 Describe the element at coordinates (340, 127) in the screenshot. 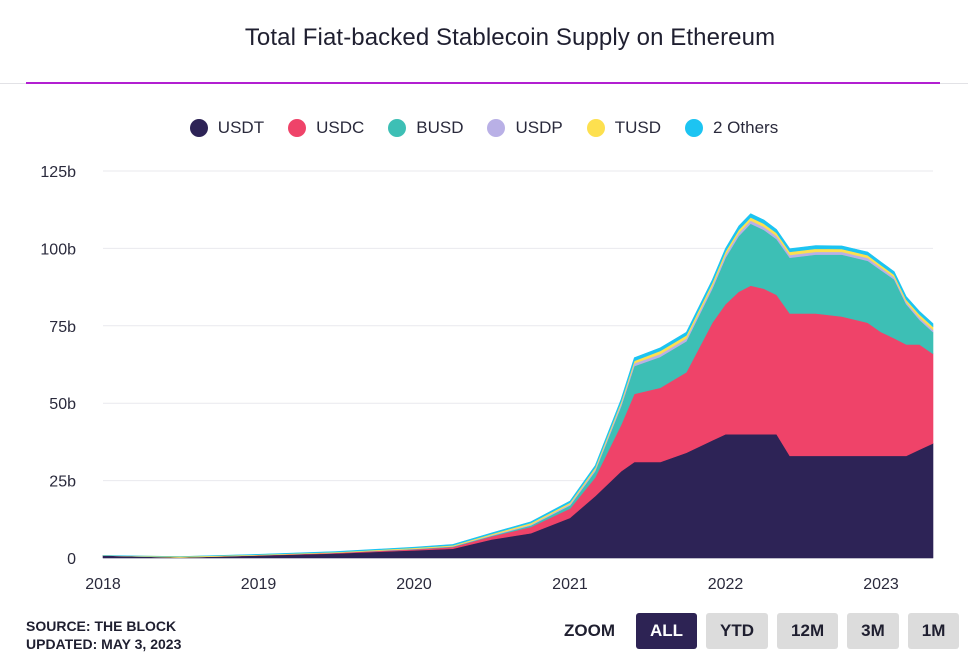

I see `legend-label: USDC` at that location.